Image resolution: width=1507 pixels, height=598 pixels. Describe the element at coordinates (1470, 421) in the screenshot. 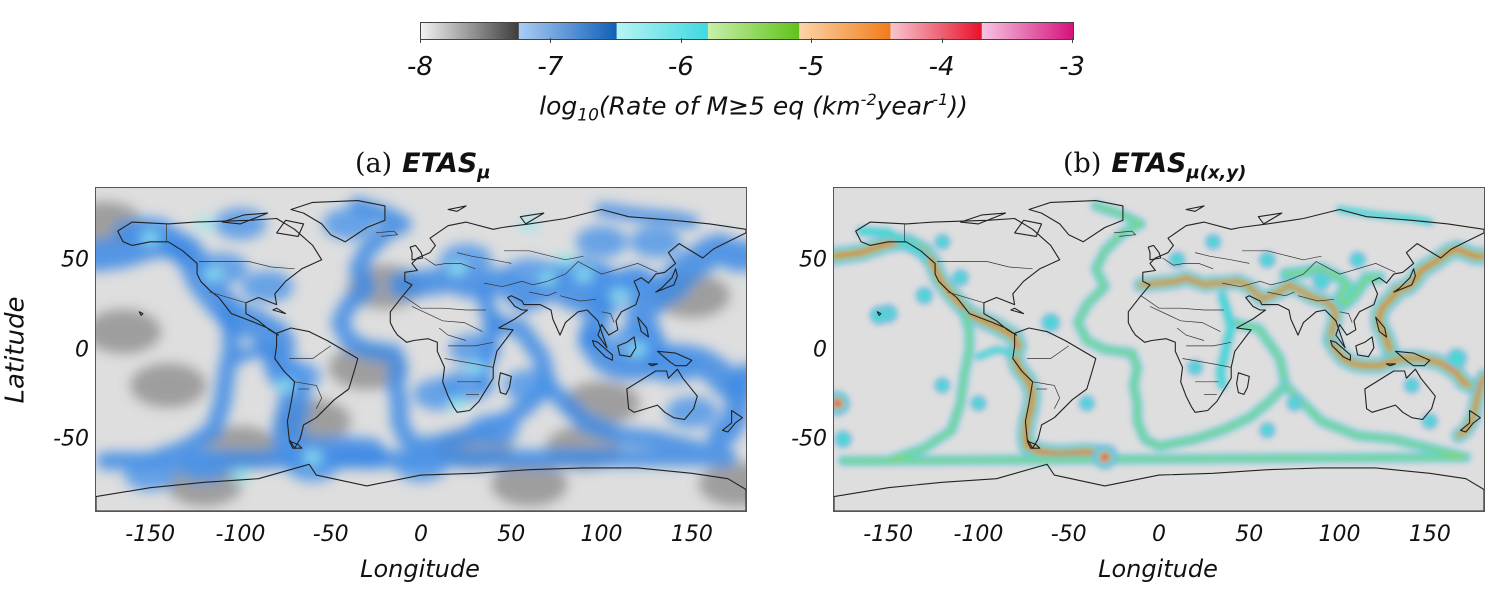

I see `landmass-new-zealand` at that location.